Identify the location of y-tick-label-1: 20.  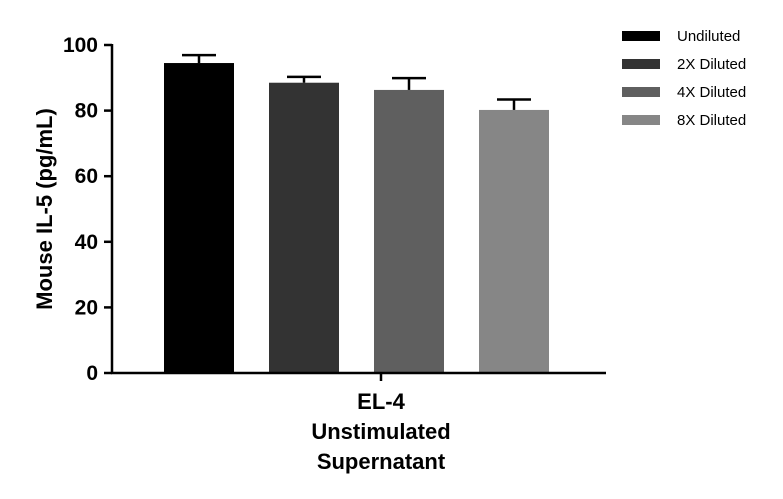
(86, 307).